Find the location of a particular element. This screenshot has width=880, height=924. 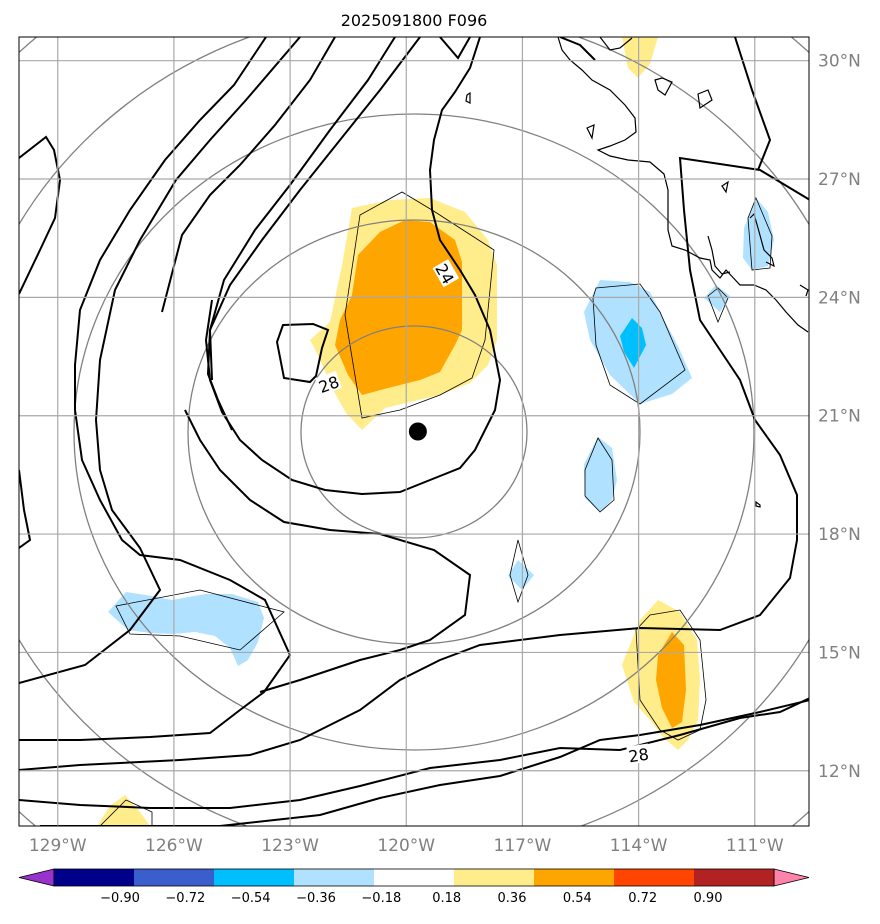

x-tick-label: 126°W is located at coordinates (174, 846).